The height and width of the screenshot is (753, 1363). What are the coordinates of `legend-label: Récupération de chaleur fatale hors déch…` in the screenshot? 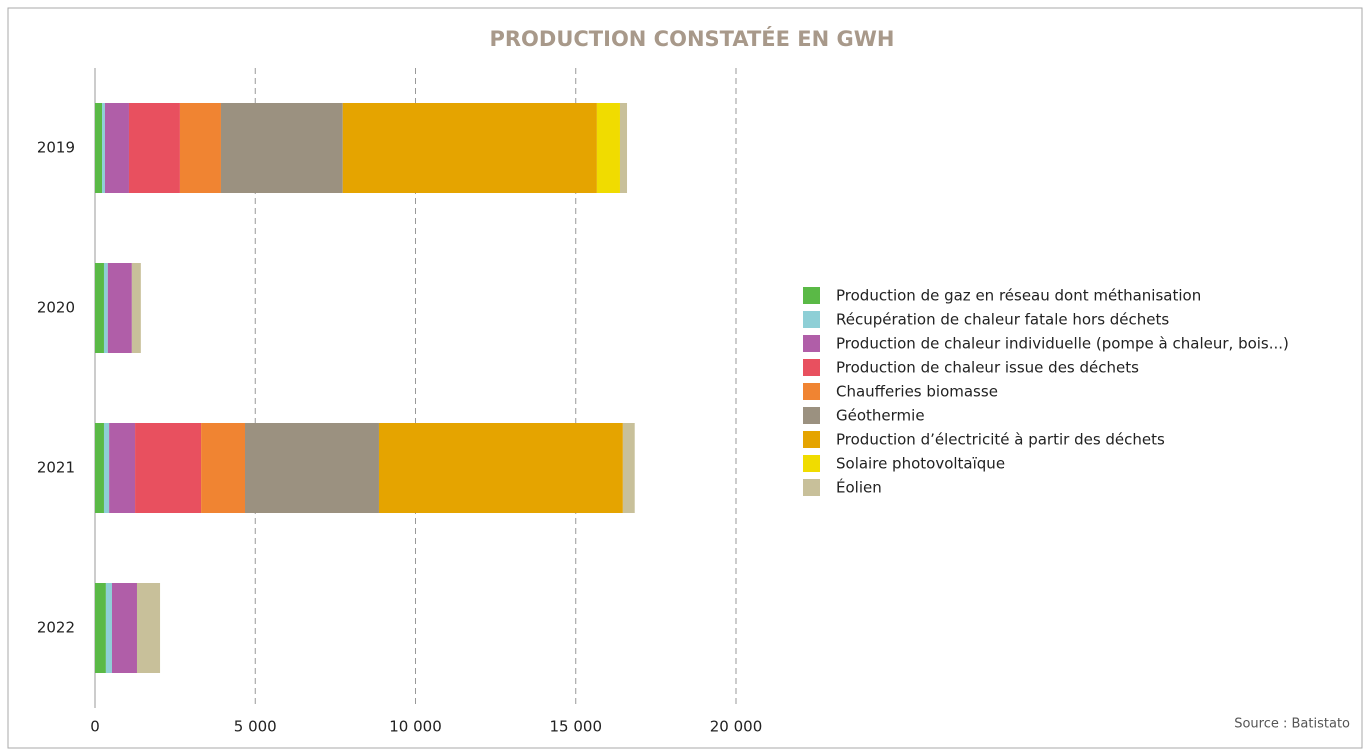 It's located at (1002, 320).